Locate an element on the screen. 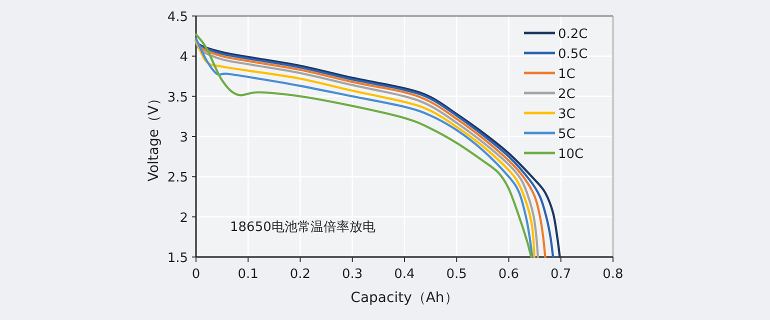 Image resolution: width=770 pixels, height=320 pixels. x-tick-label: 0.3 is located at coordinates (352, 274).